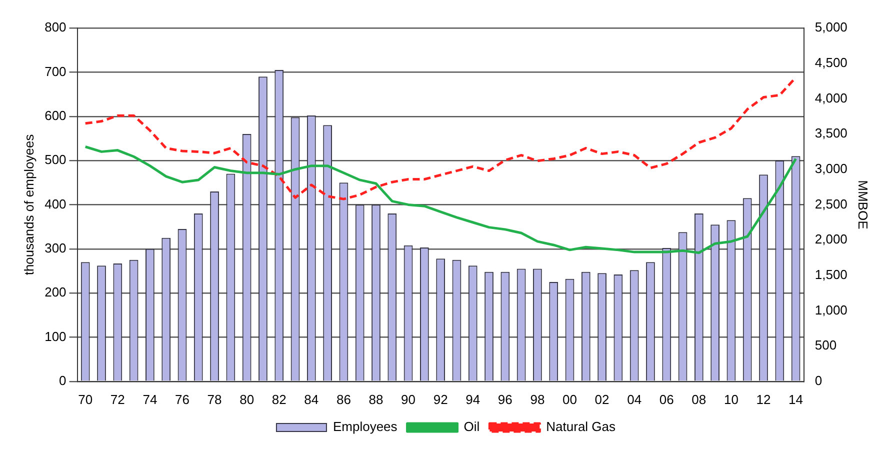  Describe the element at coordinates (831, 27) in the screenshot. I see `y2-tick-label: 5,000` at that location.